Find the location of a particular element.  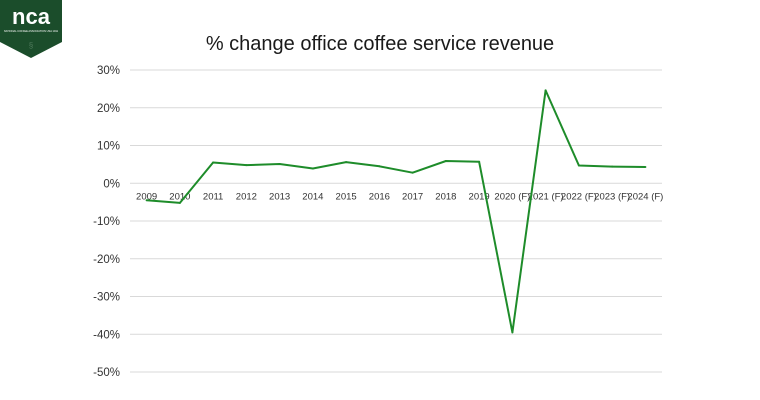

y-tick-label: 20% is located at coordinates (108, 109).